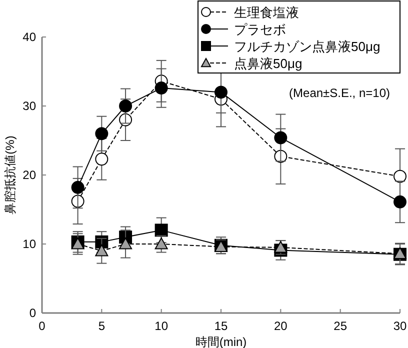 The image size is (408, 348). What do you see at coordinates (161, 326) in the screenshot?
I see `x-tick-label: 10` at bounding box center [161, 326].